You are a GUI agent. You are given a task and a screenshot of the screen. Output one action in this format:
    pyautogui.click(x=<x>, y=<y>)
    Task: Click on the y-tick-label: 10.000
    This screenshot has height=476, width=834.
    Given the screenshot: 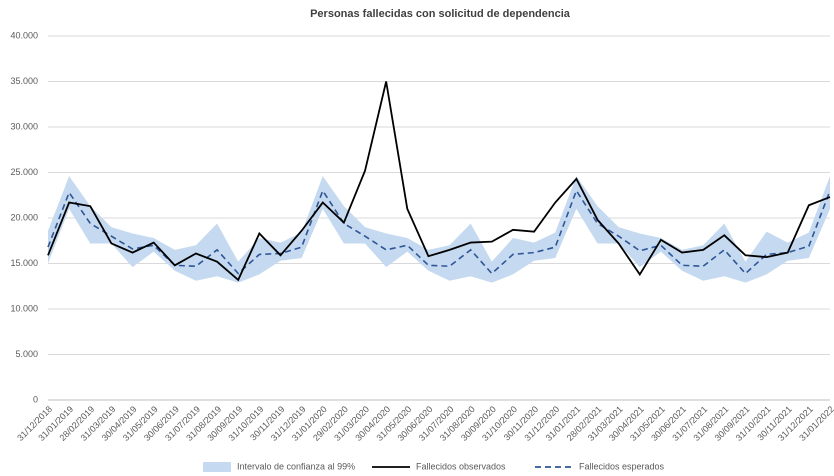 What is the action you would take?
    pyautogui.click(x=24, y=308)
    